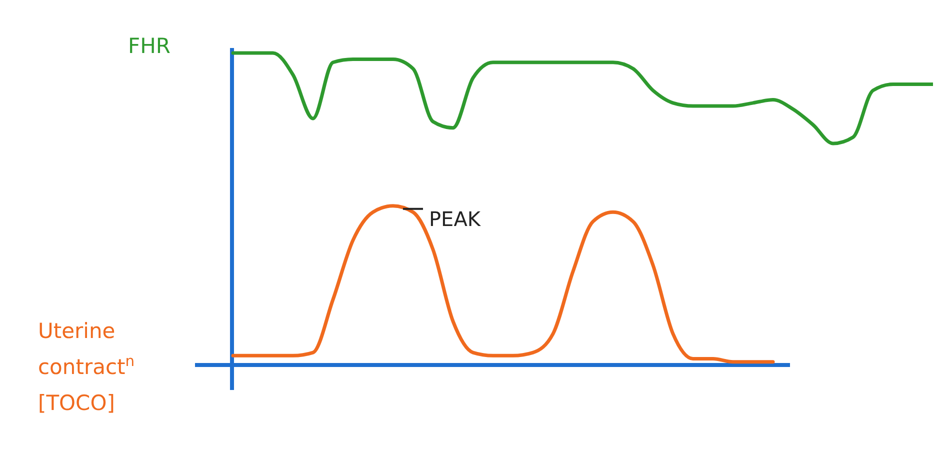  What do you see at coordinates (149, 46) in the screenshot?
I see `text: FHR` at bounding box center [149, 46].